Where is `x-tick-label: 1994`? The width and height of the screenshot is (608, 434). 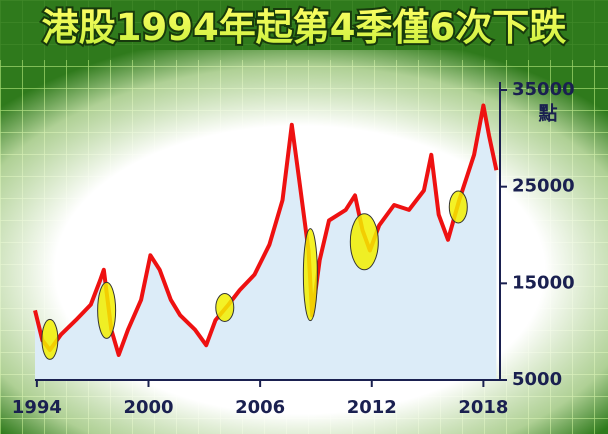 x-tick-label: 1994 is located at coordinates (37, 407).